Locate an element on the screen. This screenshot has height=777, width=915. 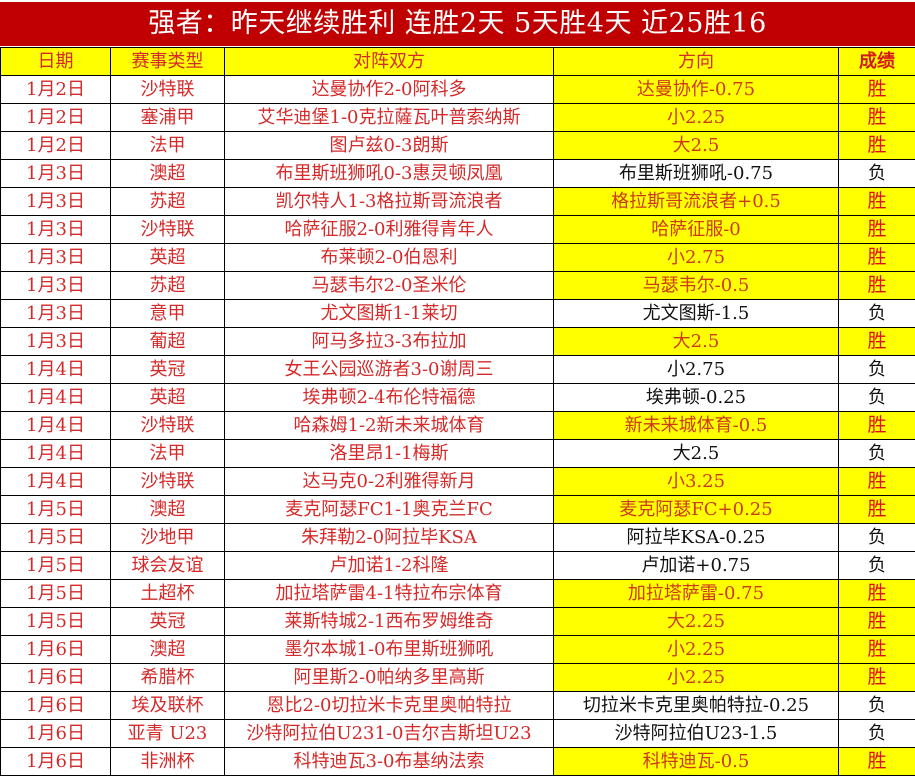
match-cell: 女王公园巡游者3-0谢周三 is located at coordinates (389, 369).